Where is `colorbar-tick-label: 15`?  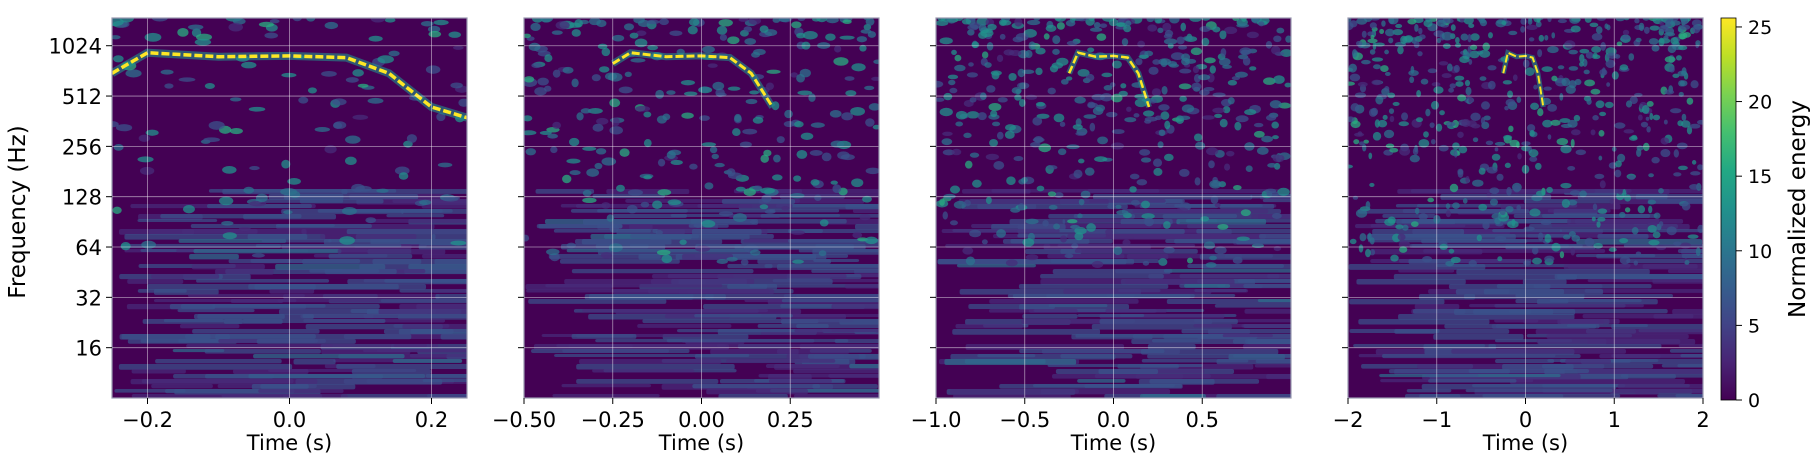
colorbar-tick-label: 15 is located at coordinates (1760, 177).